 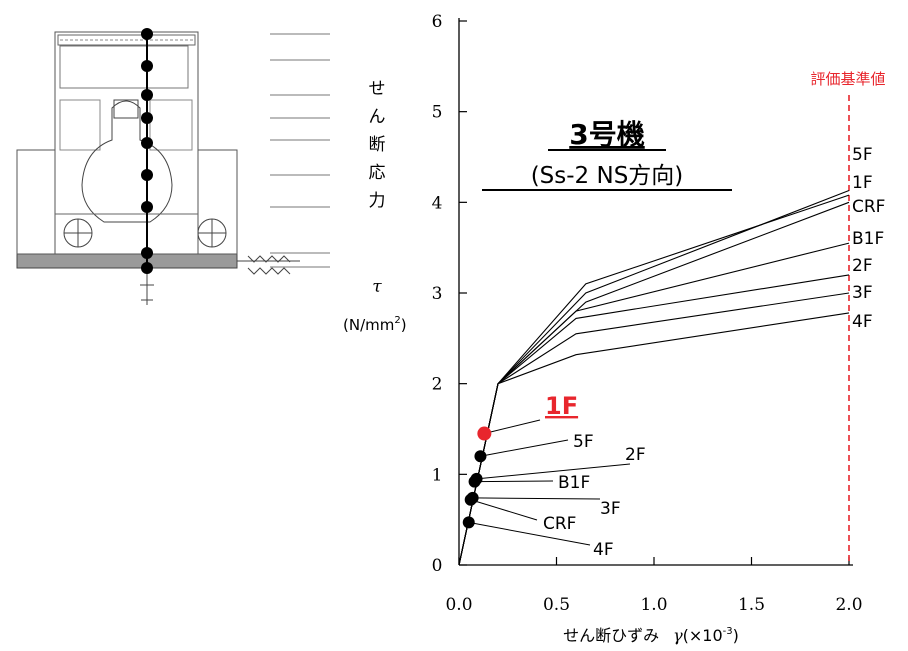 I want to click on y-tick-label: 5, so click(x=437, y=113).